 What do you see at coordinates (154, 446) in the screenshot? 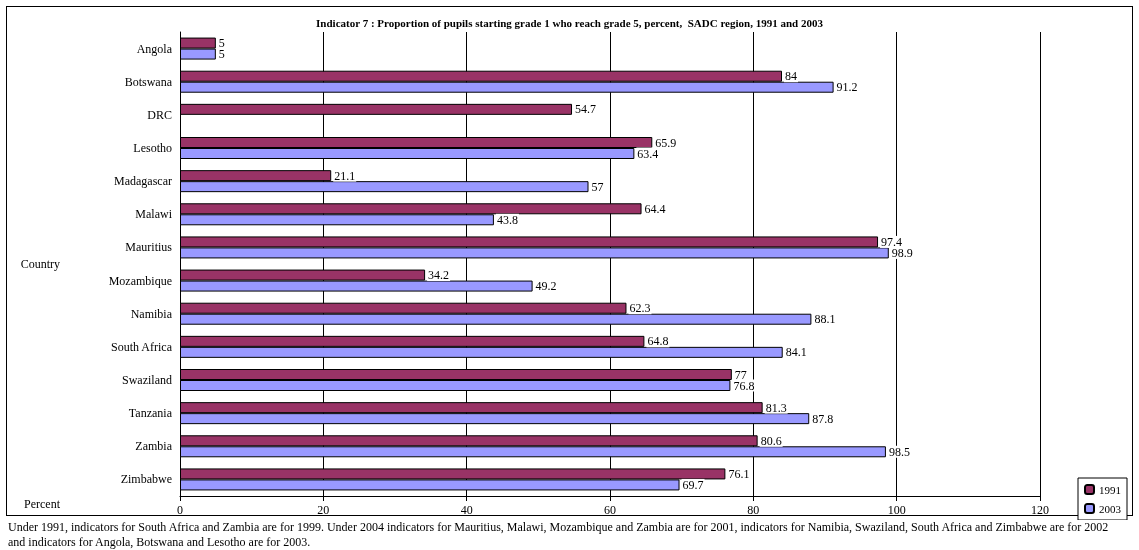
I see `y-tick-label: Zambia` at bounding box center [154, 446].